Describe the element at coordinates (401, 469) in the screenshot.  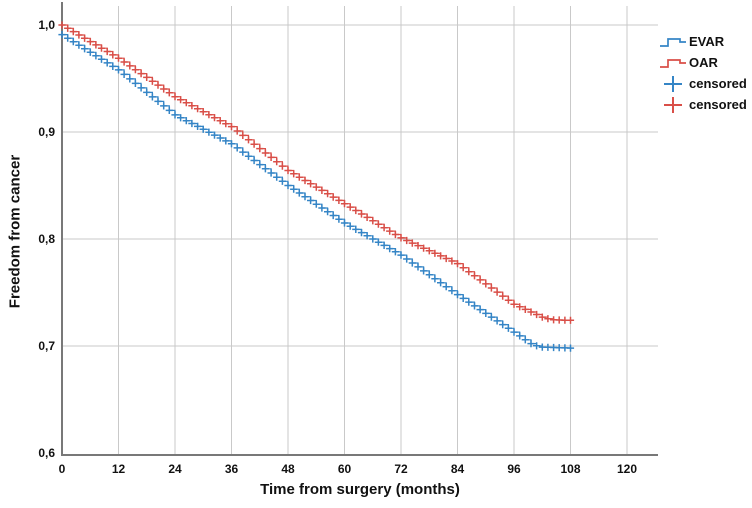
I see `svg-text: 72` at that location.